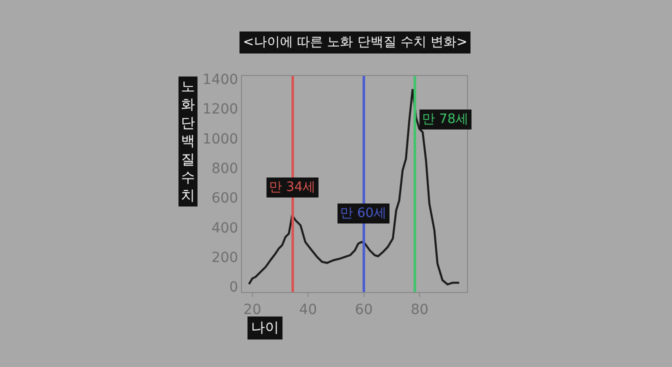  I want to click on y-tick-label: 600, so click(224, 198).